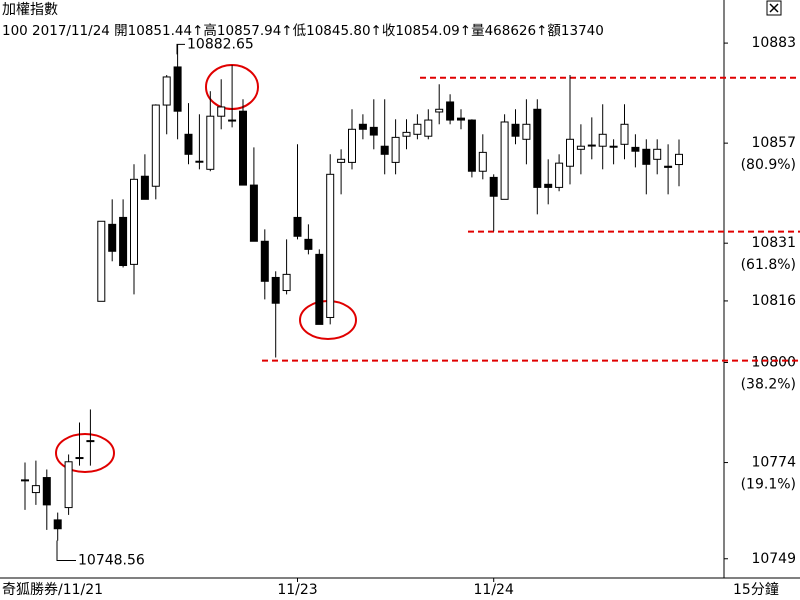 The height and width of the screenshot is (600, 800). I want to click on y-tick-label: 10883, so click(773, 43).